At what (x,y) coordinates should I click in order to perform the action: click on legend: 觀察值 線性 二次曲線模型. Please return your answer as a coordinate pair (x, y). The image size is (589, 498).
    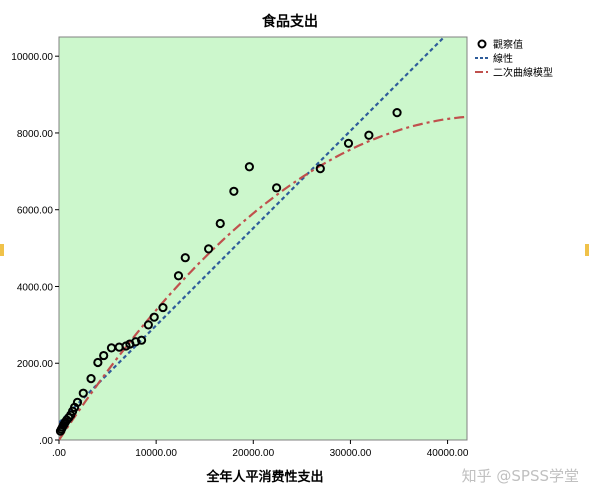
    Looking at the image, I should click on (514, 58).